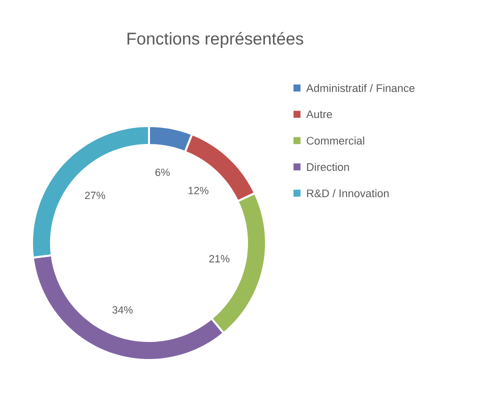 The height and width of the screenshot is (402, 491). I want to click on legend-label: Autre, so click(319, 114).